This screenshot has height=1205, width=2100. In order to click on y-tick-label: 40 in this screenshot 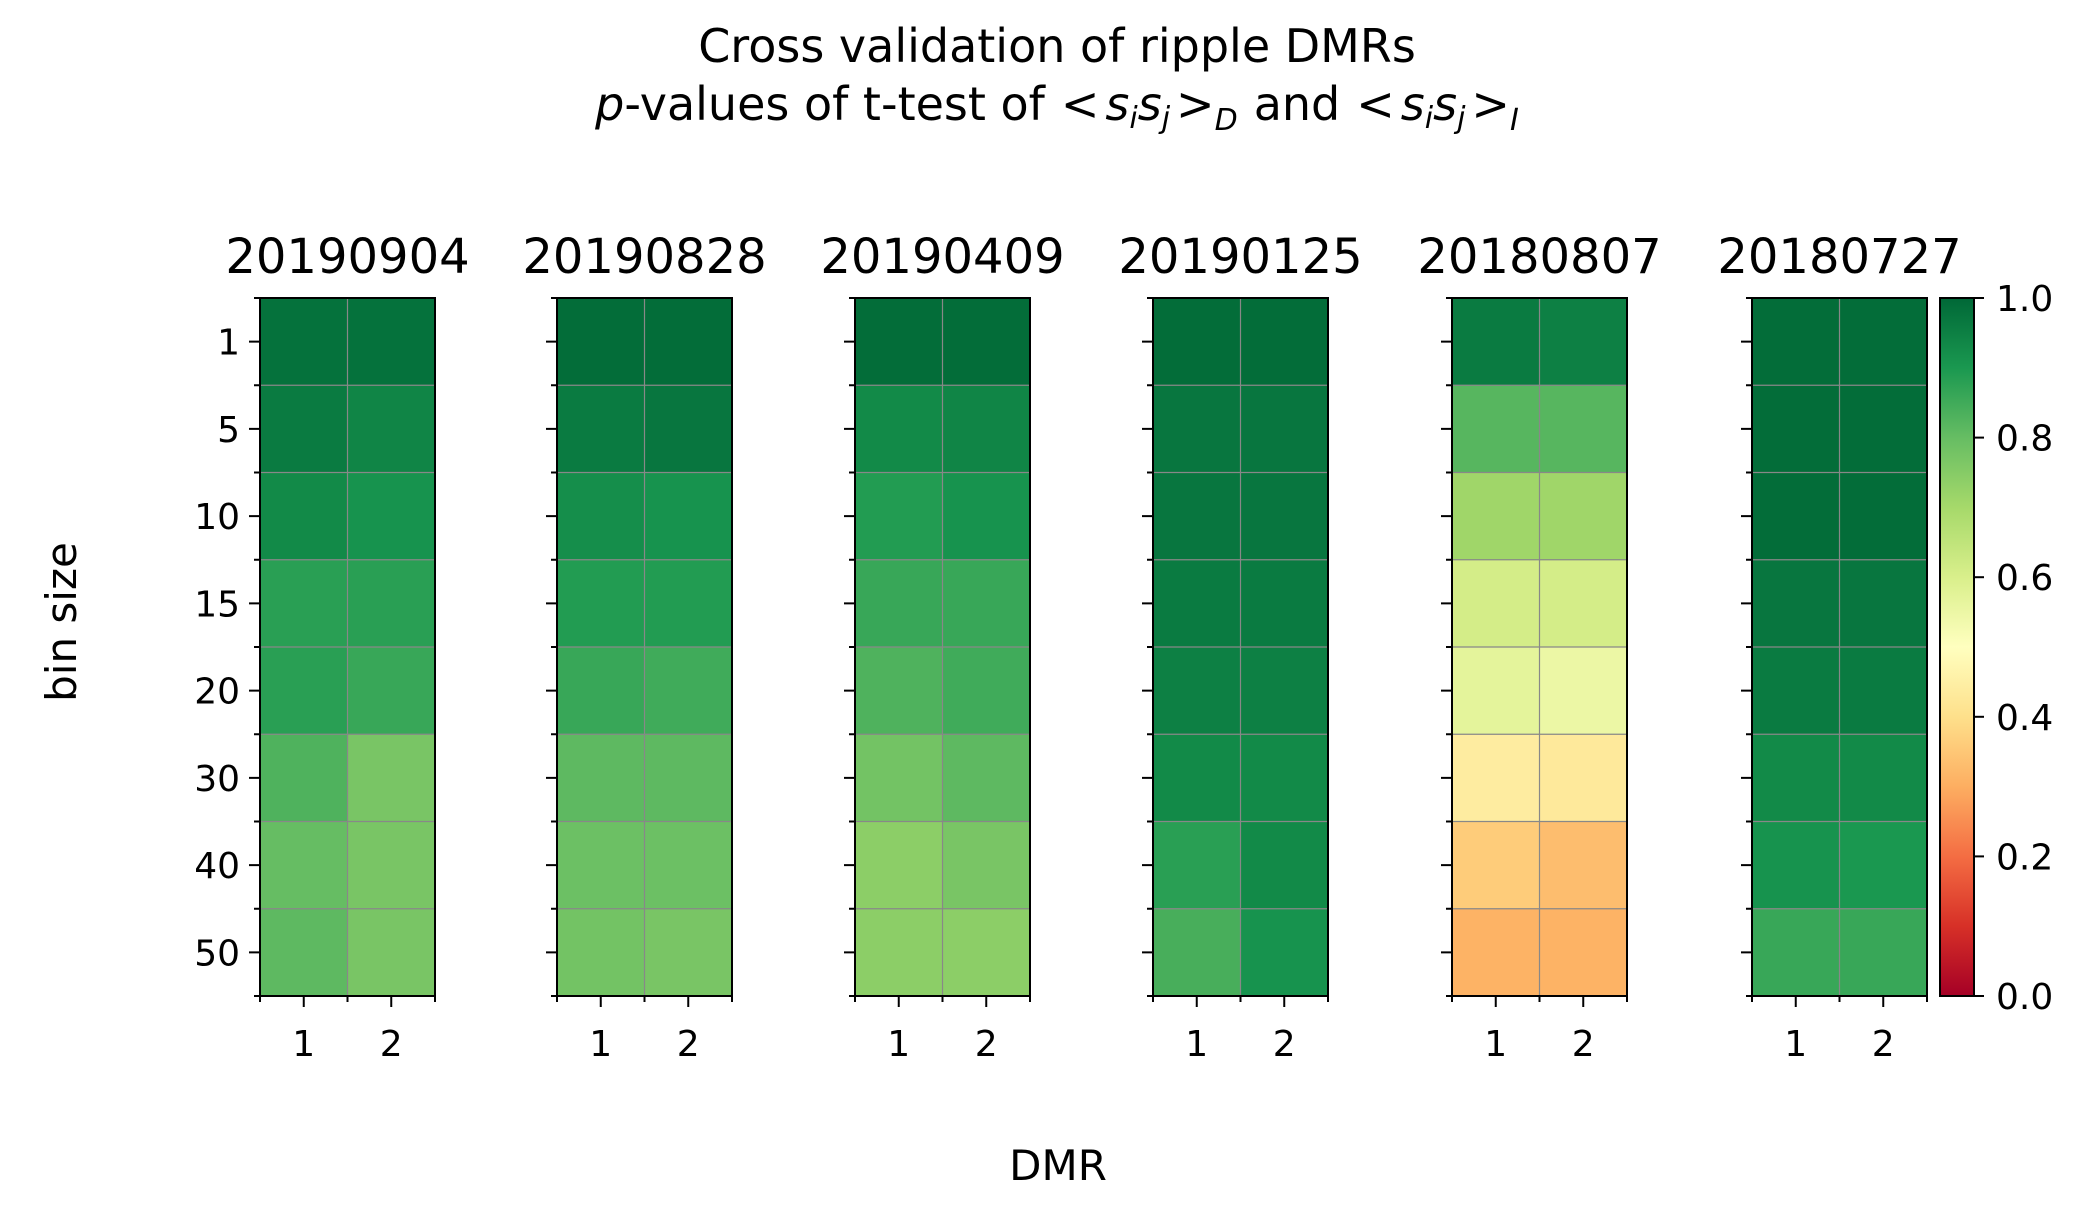, I will do `click(217, 866)`.